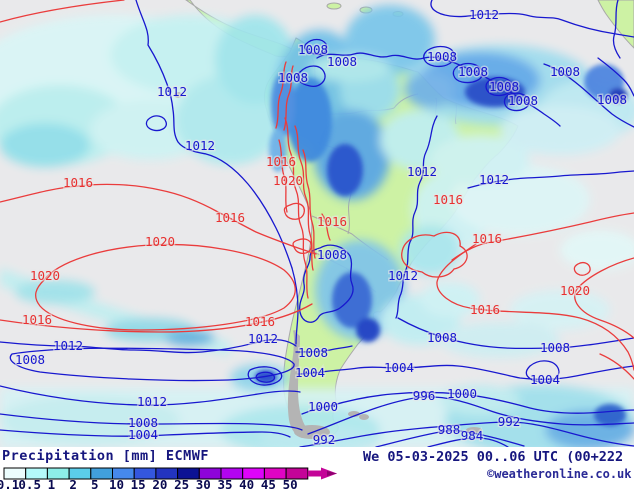  Describe the element at coordinates (29, 483) in the screenshot. I see `legend-tick: 0.5` at that location.